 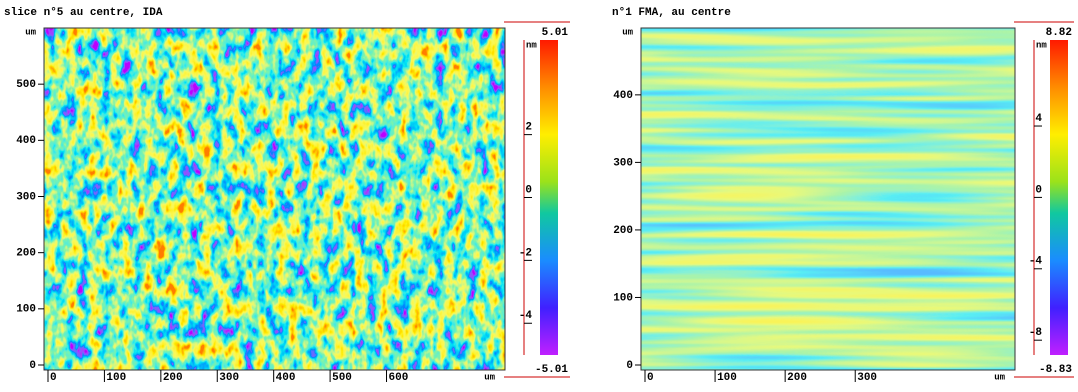 I want to click on colorbar-min: -5.01, so click(x=551, y=370).